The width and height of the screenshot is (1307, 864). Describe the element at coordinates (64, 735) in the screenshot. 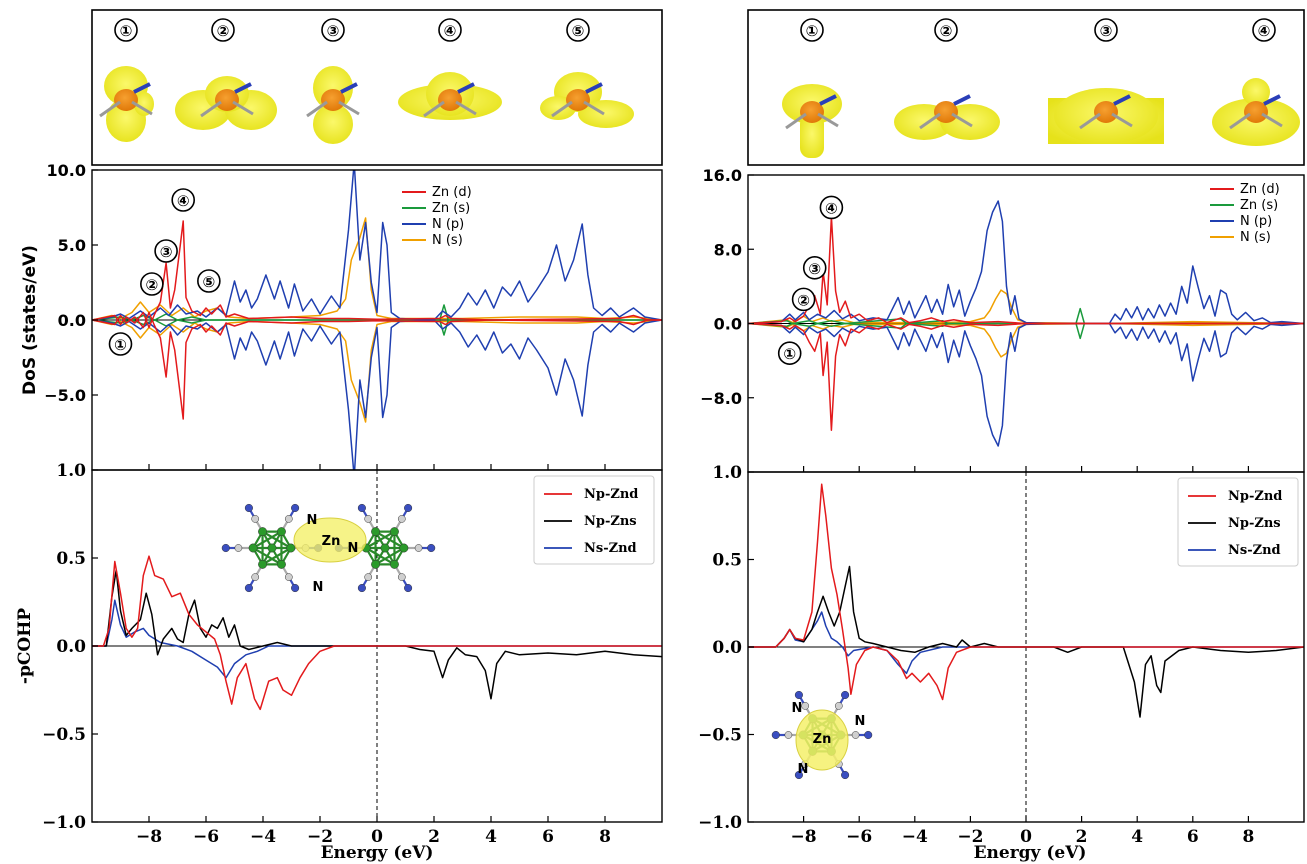

I see `left-cohp-ytick-label: −0.5` at that location.